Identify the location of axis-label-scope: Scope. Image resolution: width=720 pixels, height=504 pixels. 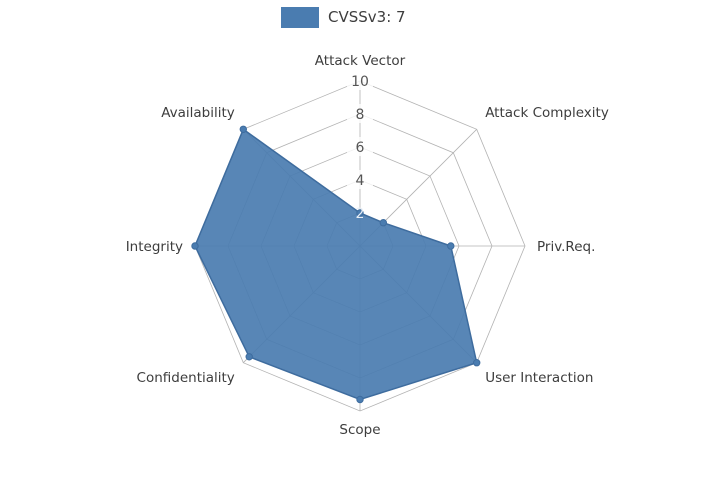
(359, 430).